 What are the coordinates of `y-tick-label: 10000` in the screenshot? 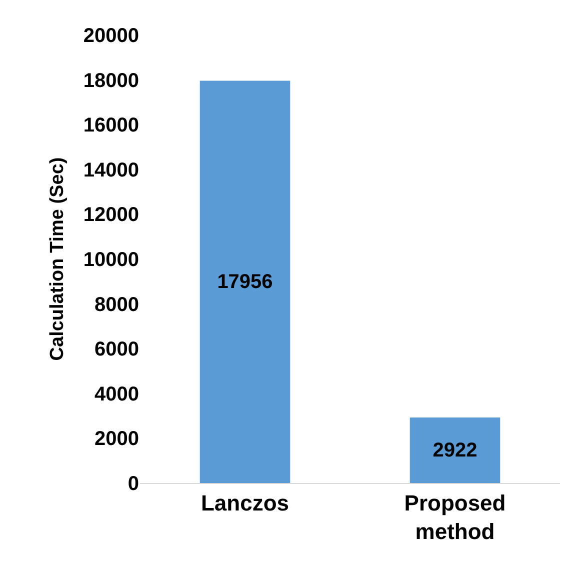 It's located at (111, 260).